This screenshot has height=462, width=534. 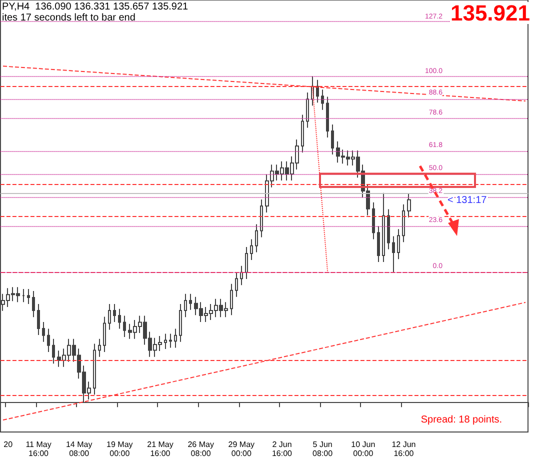 What do you see at coordinates (201, 449) in the screenshot?
I see `x-tick-label: 26 May 08:00` at bounding box center [201, 449].